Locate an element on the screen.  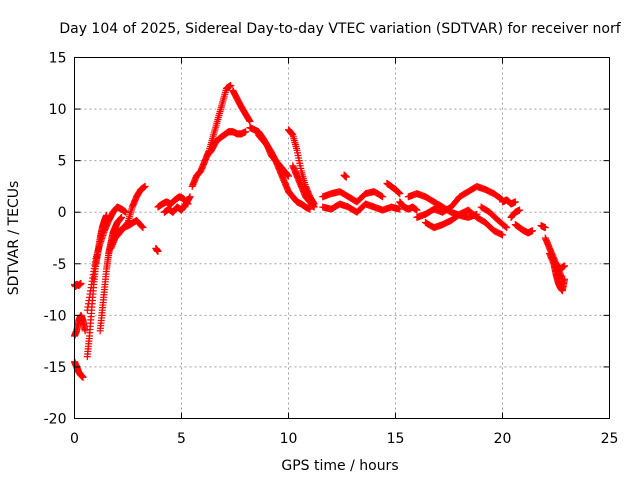
series-norf-ad is located at coordinates (523, 229).